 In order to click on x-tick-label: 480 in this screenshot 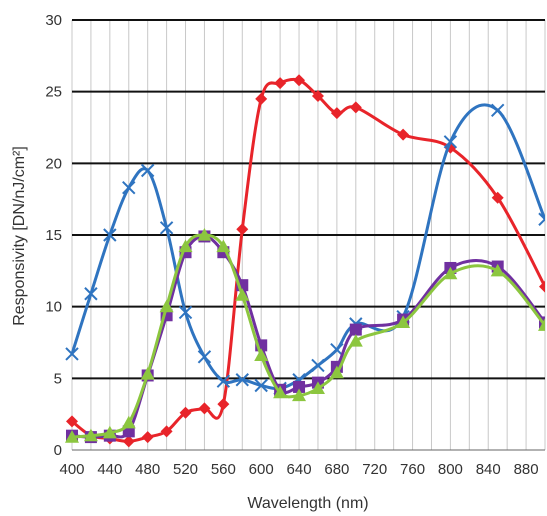, I will do `click(147, 469)`.